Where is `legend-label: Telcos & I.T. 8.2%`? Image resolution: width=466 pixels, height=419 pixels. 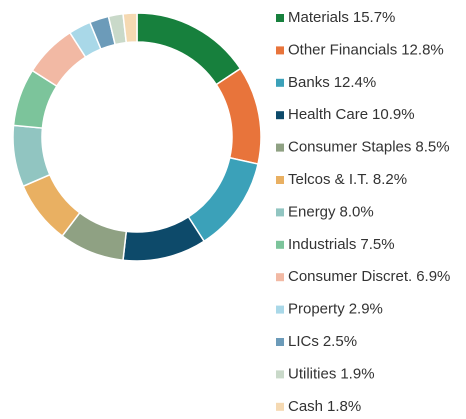
legend-label: Telcos & I.T. 8.2% is located at coordinates (347, 179).